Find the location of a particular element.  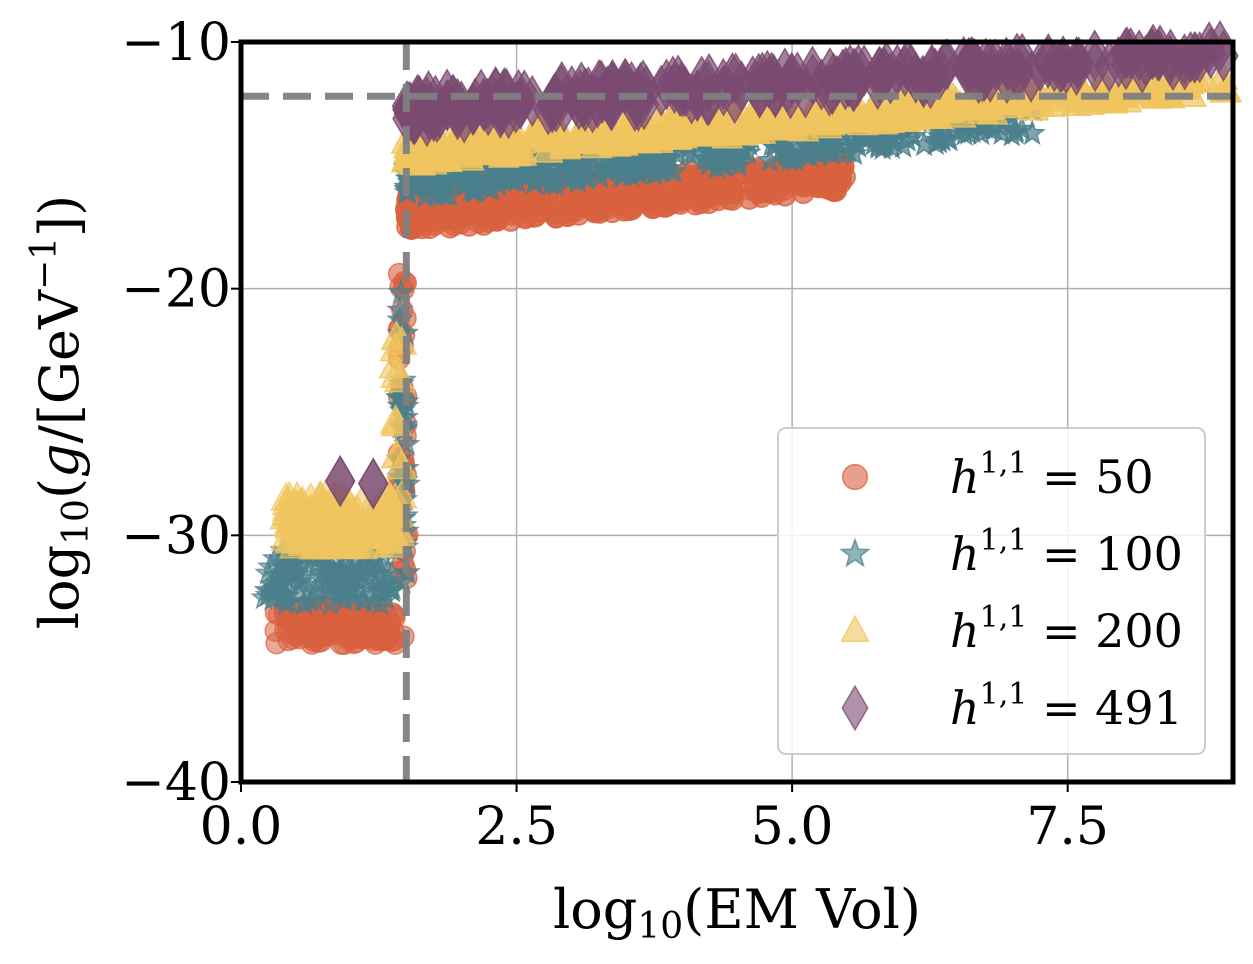

legend-box is located at coordinates (991, 591).